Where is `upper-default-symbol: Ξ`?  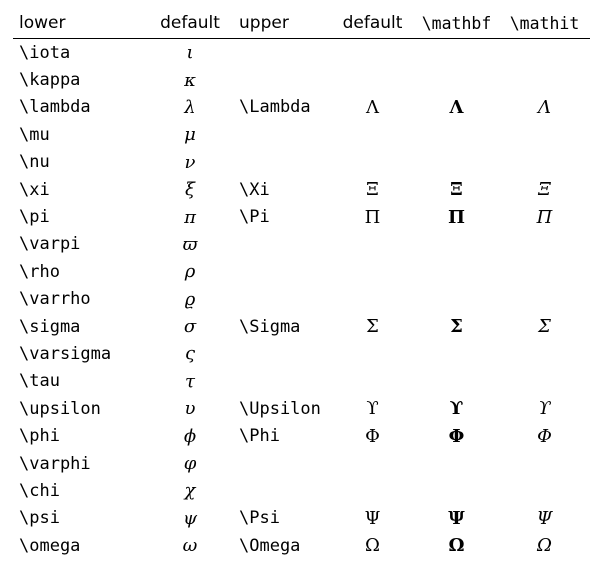
upper-default-symbol: Ξ is located at coordinates (372, 190).